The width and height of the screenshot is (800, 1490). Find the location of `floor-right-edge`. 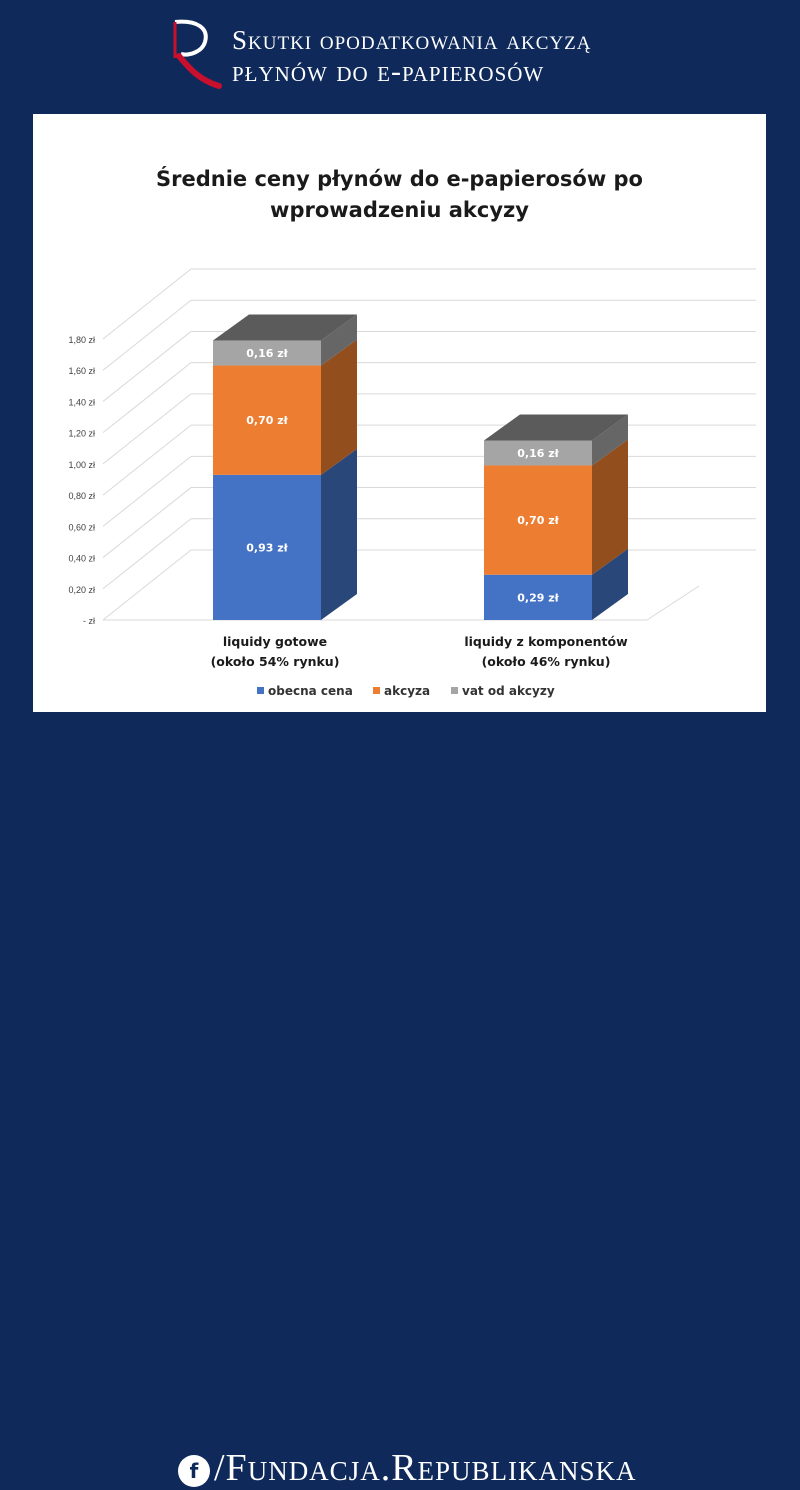

floor-right-edge is located at coordinates (673, 603).